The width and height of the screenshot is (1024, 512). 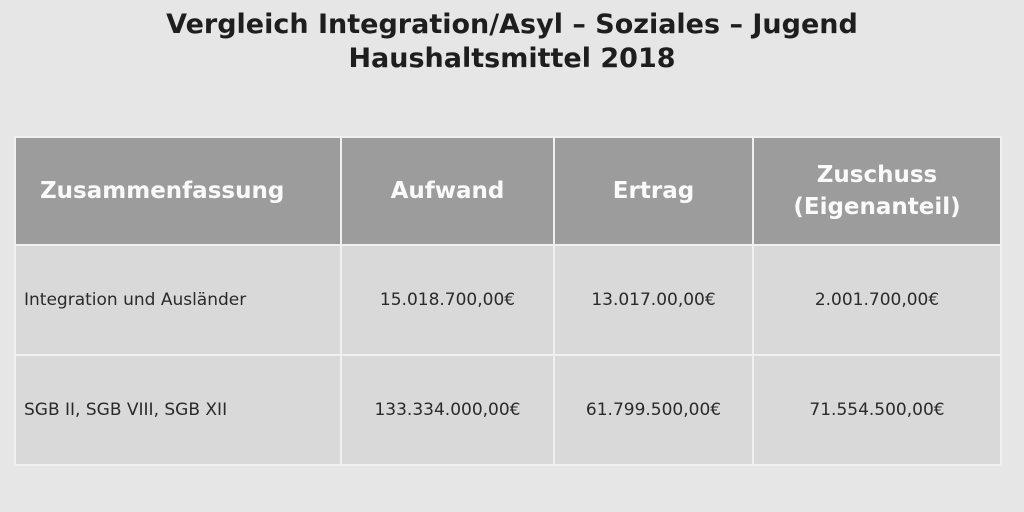 I want to click on column-header: Zusammenfassung, so click(x=178, y=191).